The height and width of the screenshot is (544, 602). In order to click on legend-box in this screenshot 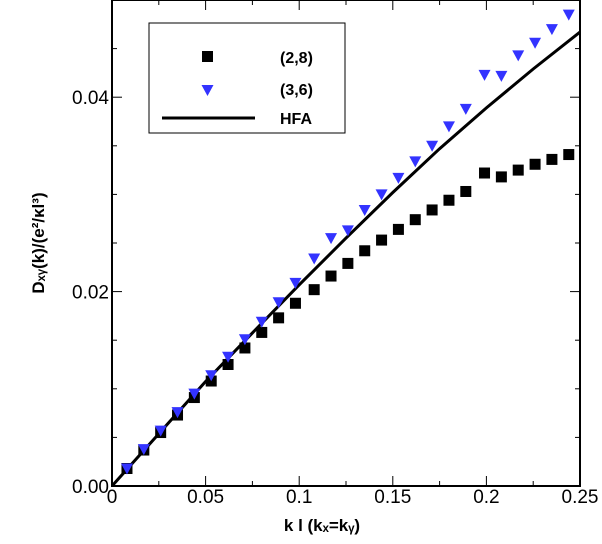, I will do `click(247, 78)`.